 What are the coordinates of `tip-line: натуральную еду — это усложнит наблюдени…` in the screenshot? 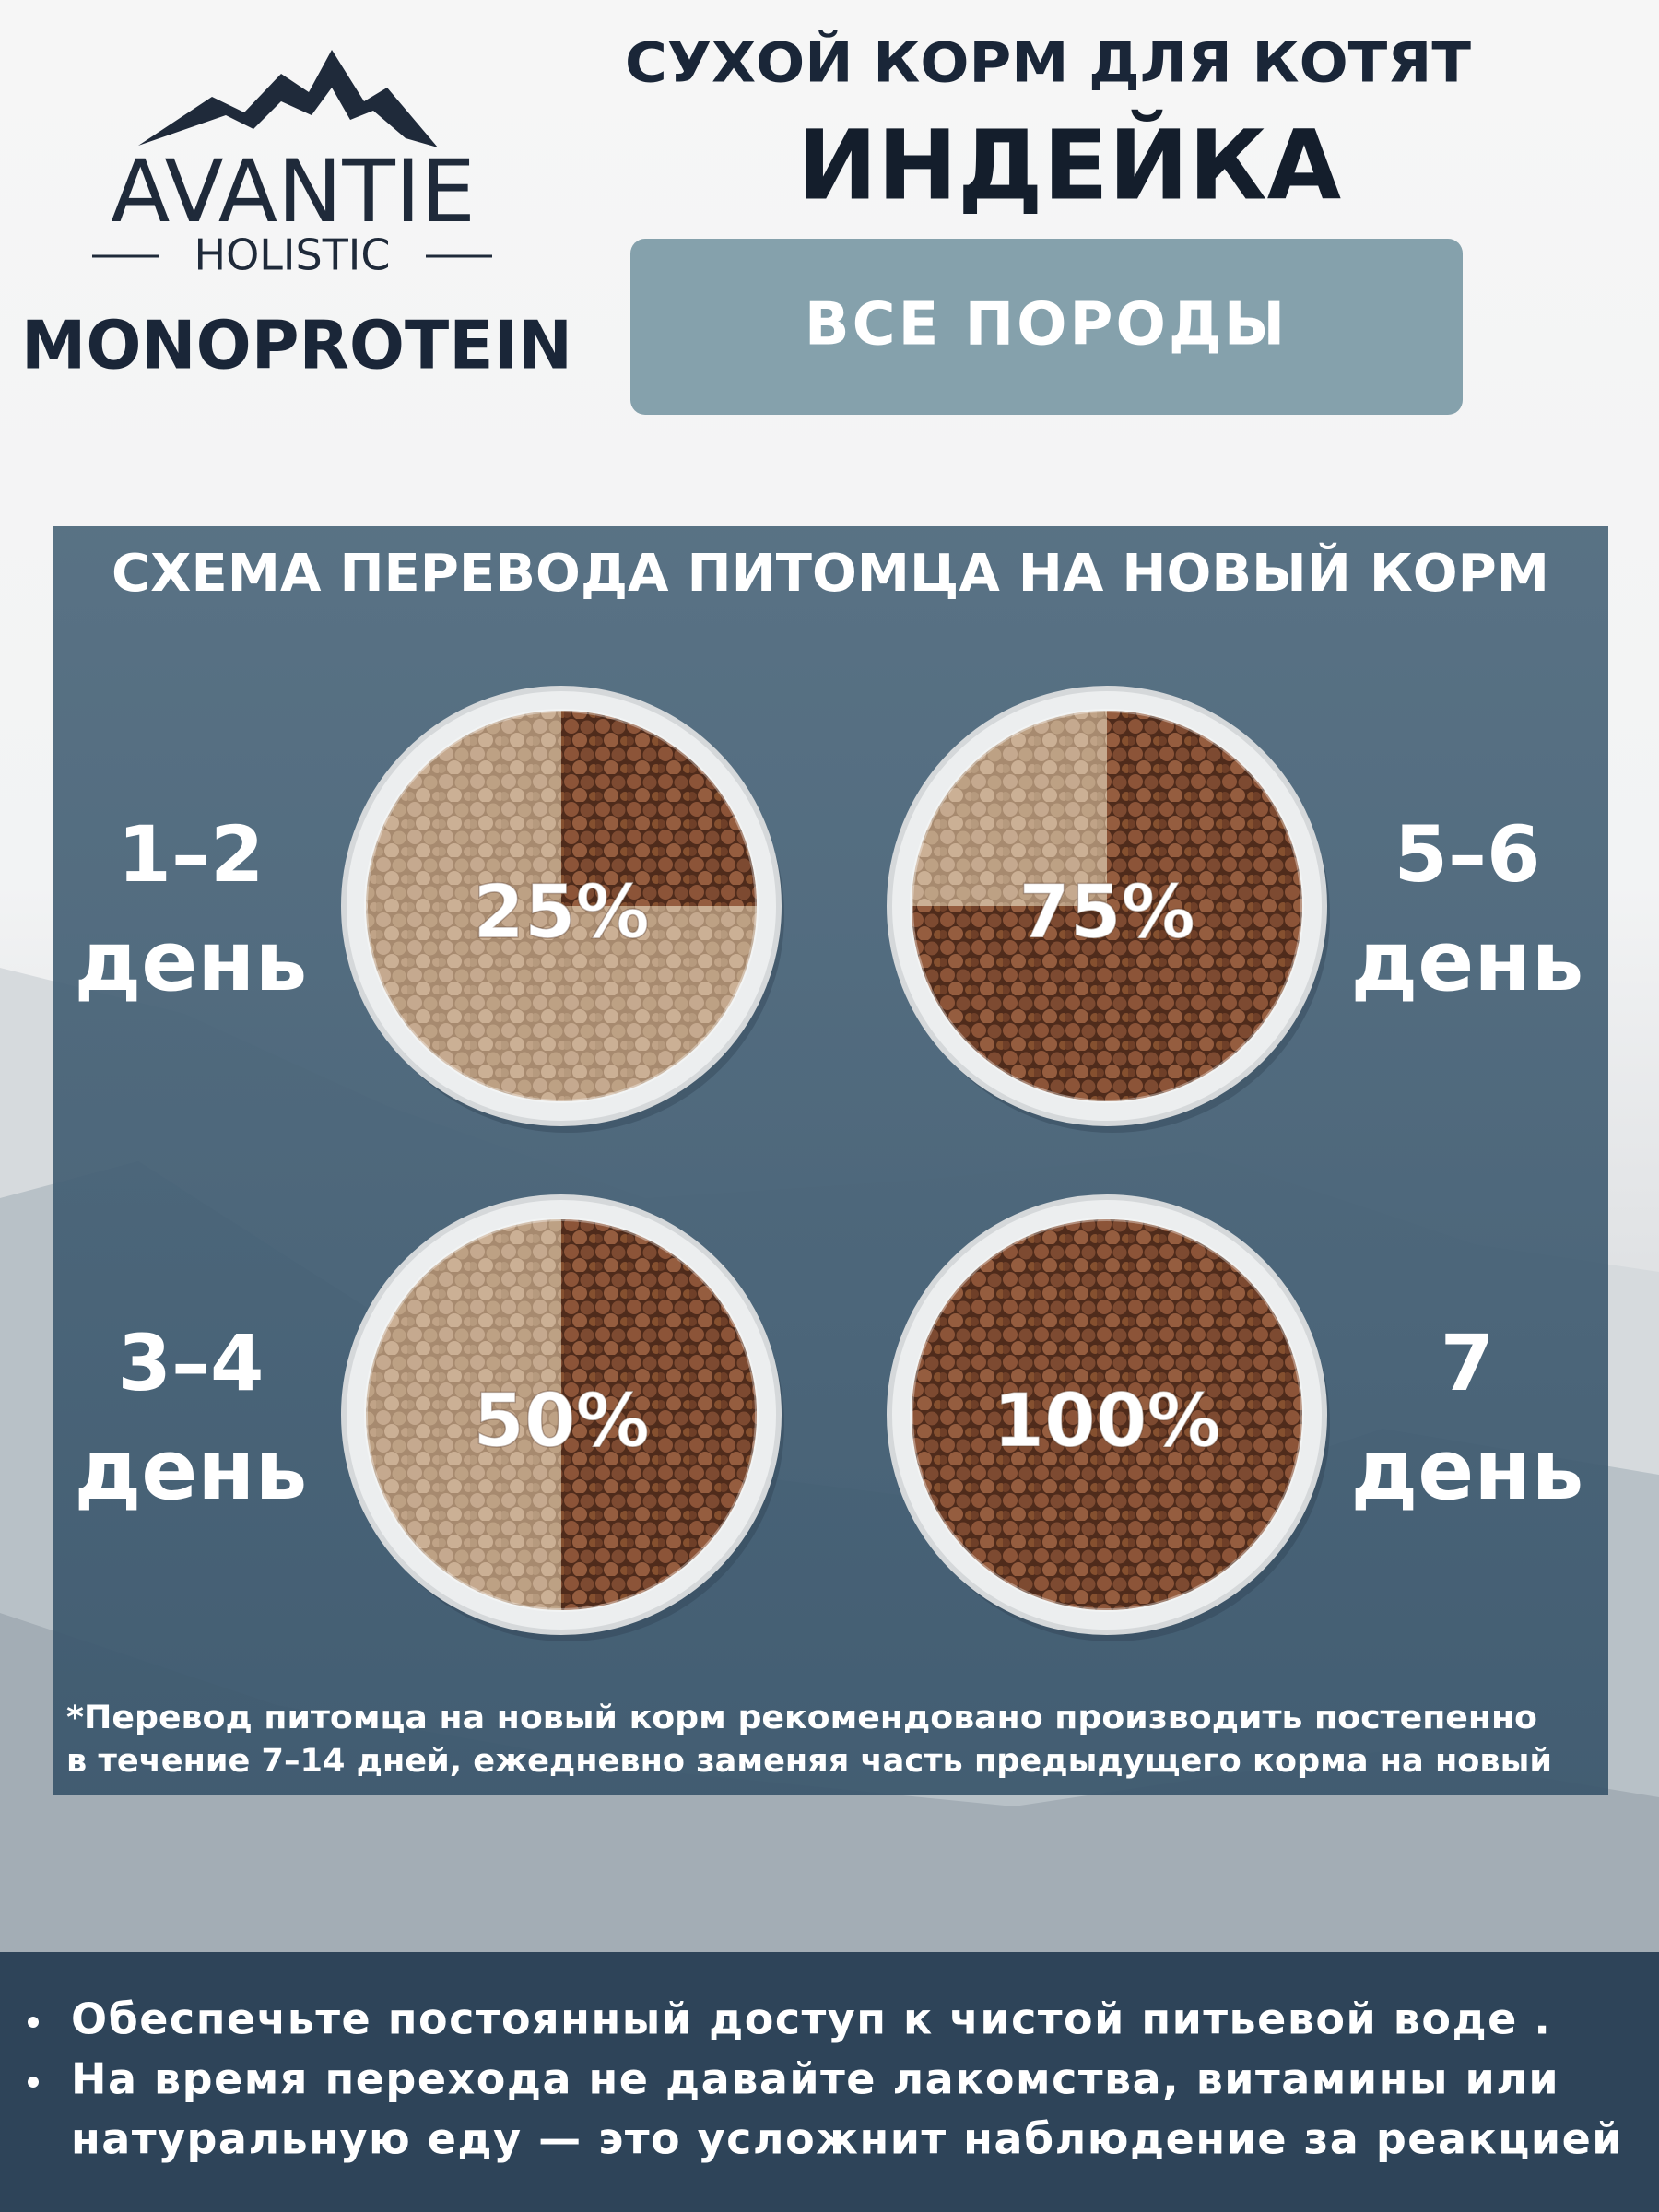 It's located at (847, 2139).